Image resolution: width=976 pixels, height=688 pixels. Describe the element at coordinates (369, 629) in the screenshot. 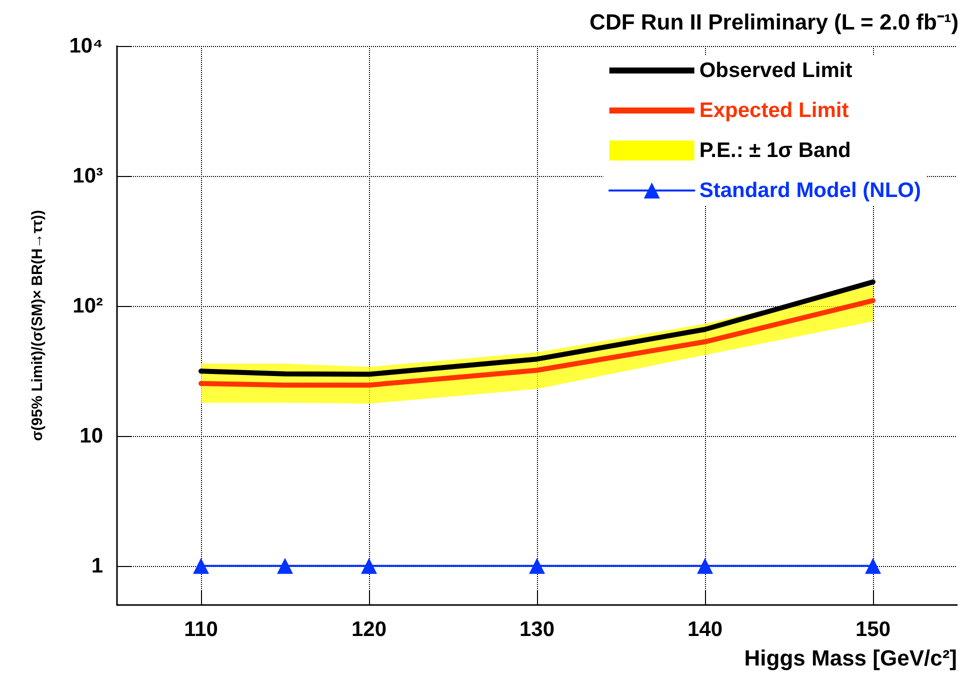

I see `x-tick-label: 120` at that location.